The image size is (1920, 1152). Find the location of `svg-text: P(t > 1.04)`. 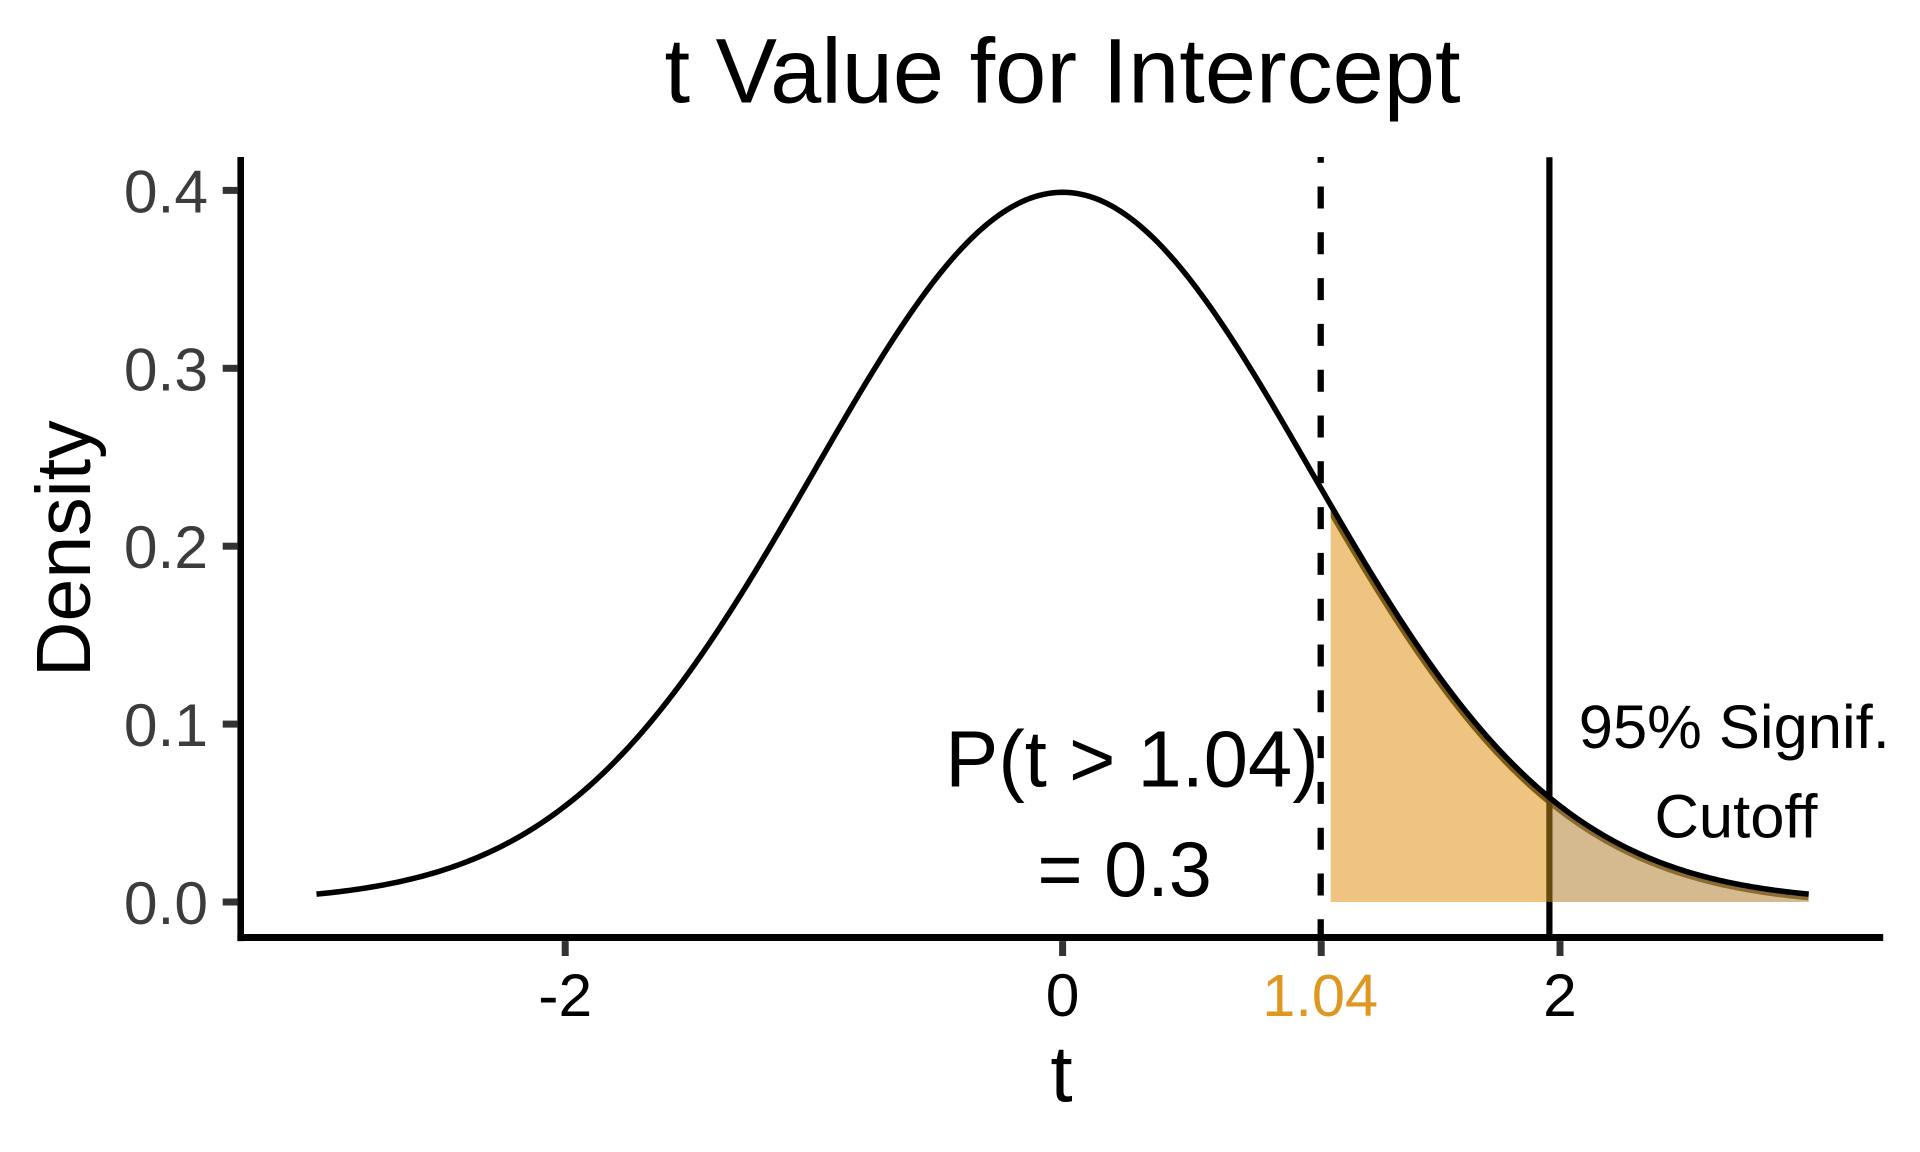

svg-text: P(t > 1.04) is located at coordinates (1131, 759).